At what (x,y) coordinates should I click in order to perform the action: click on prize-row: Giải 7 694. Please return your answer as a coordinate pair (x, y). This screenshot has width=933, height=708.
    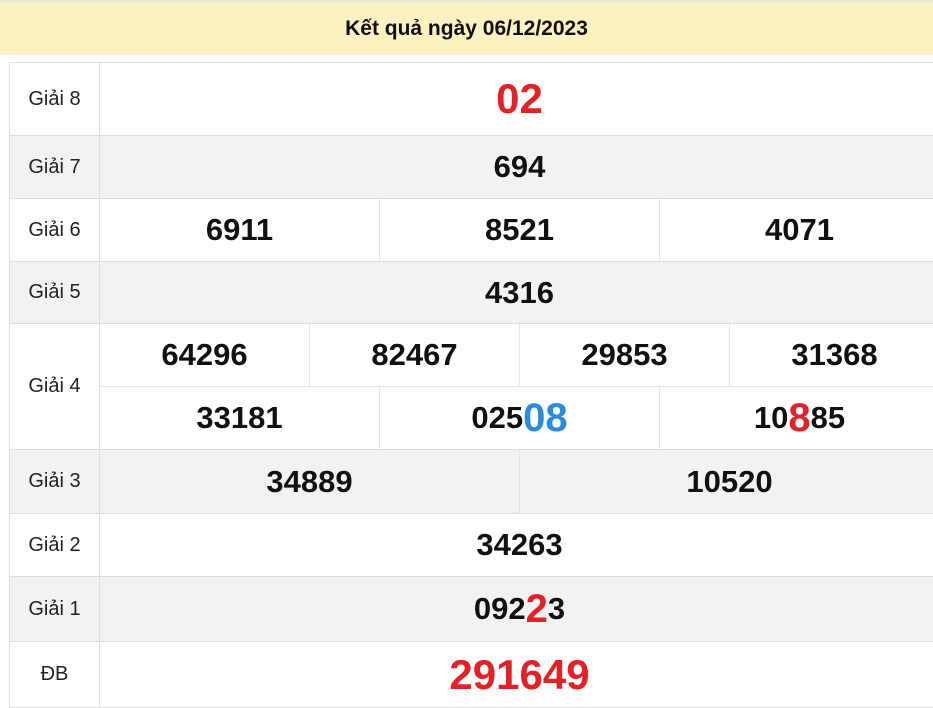
    Looking at the image, I should click on (471, 167).